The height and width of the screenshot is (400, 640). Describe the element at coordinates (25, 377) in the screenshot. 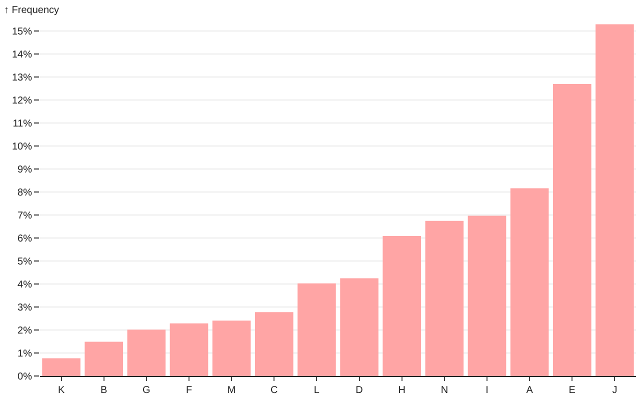

I see `y-tick-label: 0%` at that location.